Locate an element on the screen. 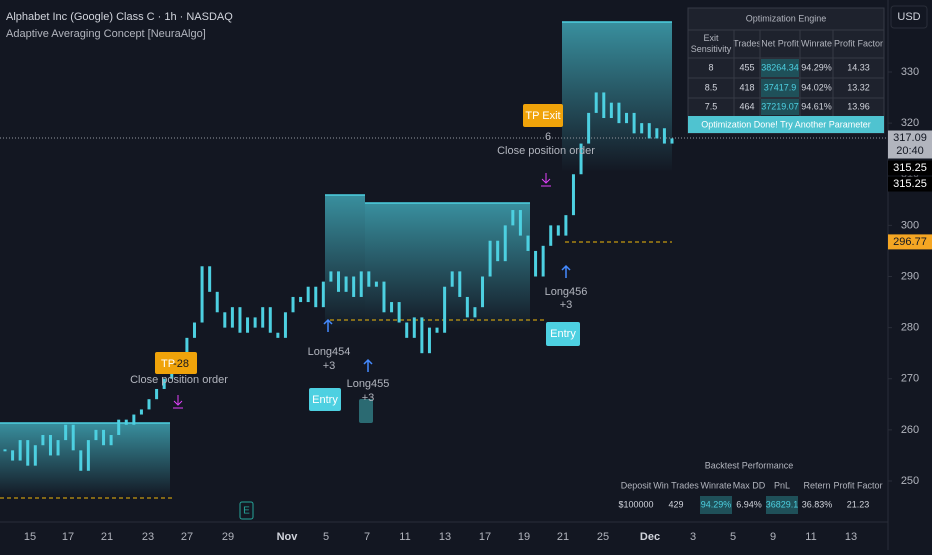 The image size is (932, 555). table-footer: Optimization Done! Try Another Parameter is located at coordinates (786, 124).